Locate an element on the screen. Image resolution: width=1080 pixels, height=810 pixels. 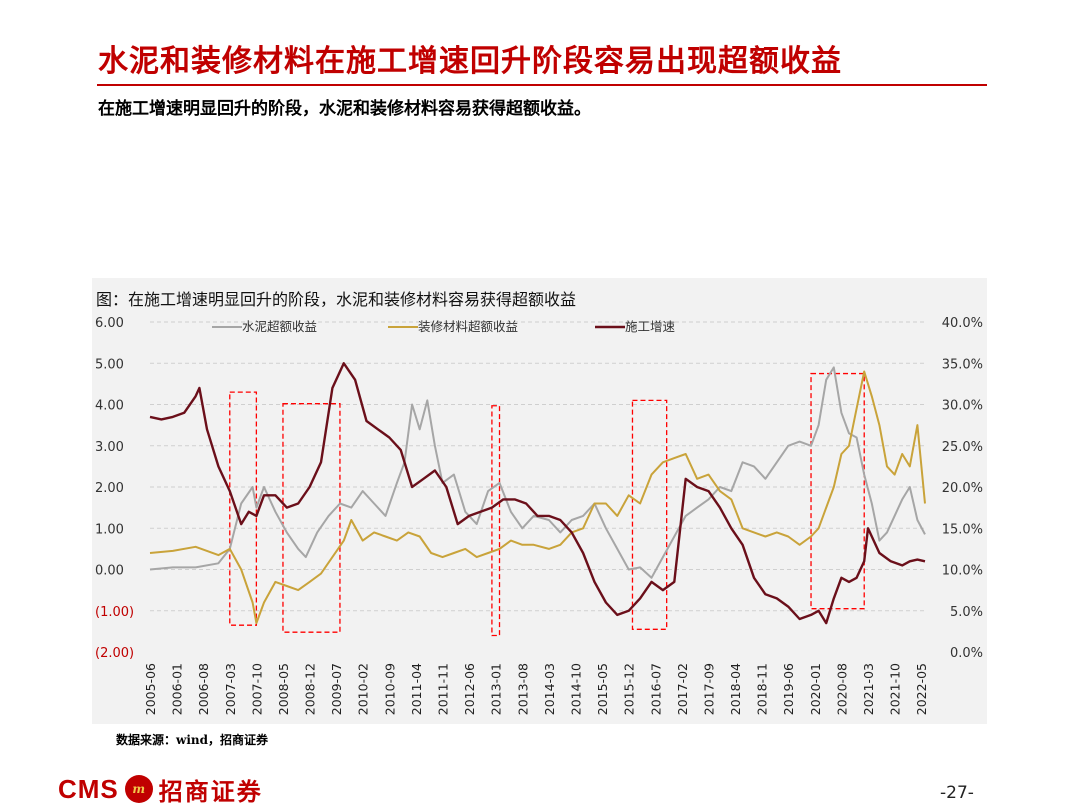
y-right-tick-label: 25.0% is located at coordinates (962, 447).